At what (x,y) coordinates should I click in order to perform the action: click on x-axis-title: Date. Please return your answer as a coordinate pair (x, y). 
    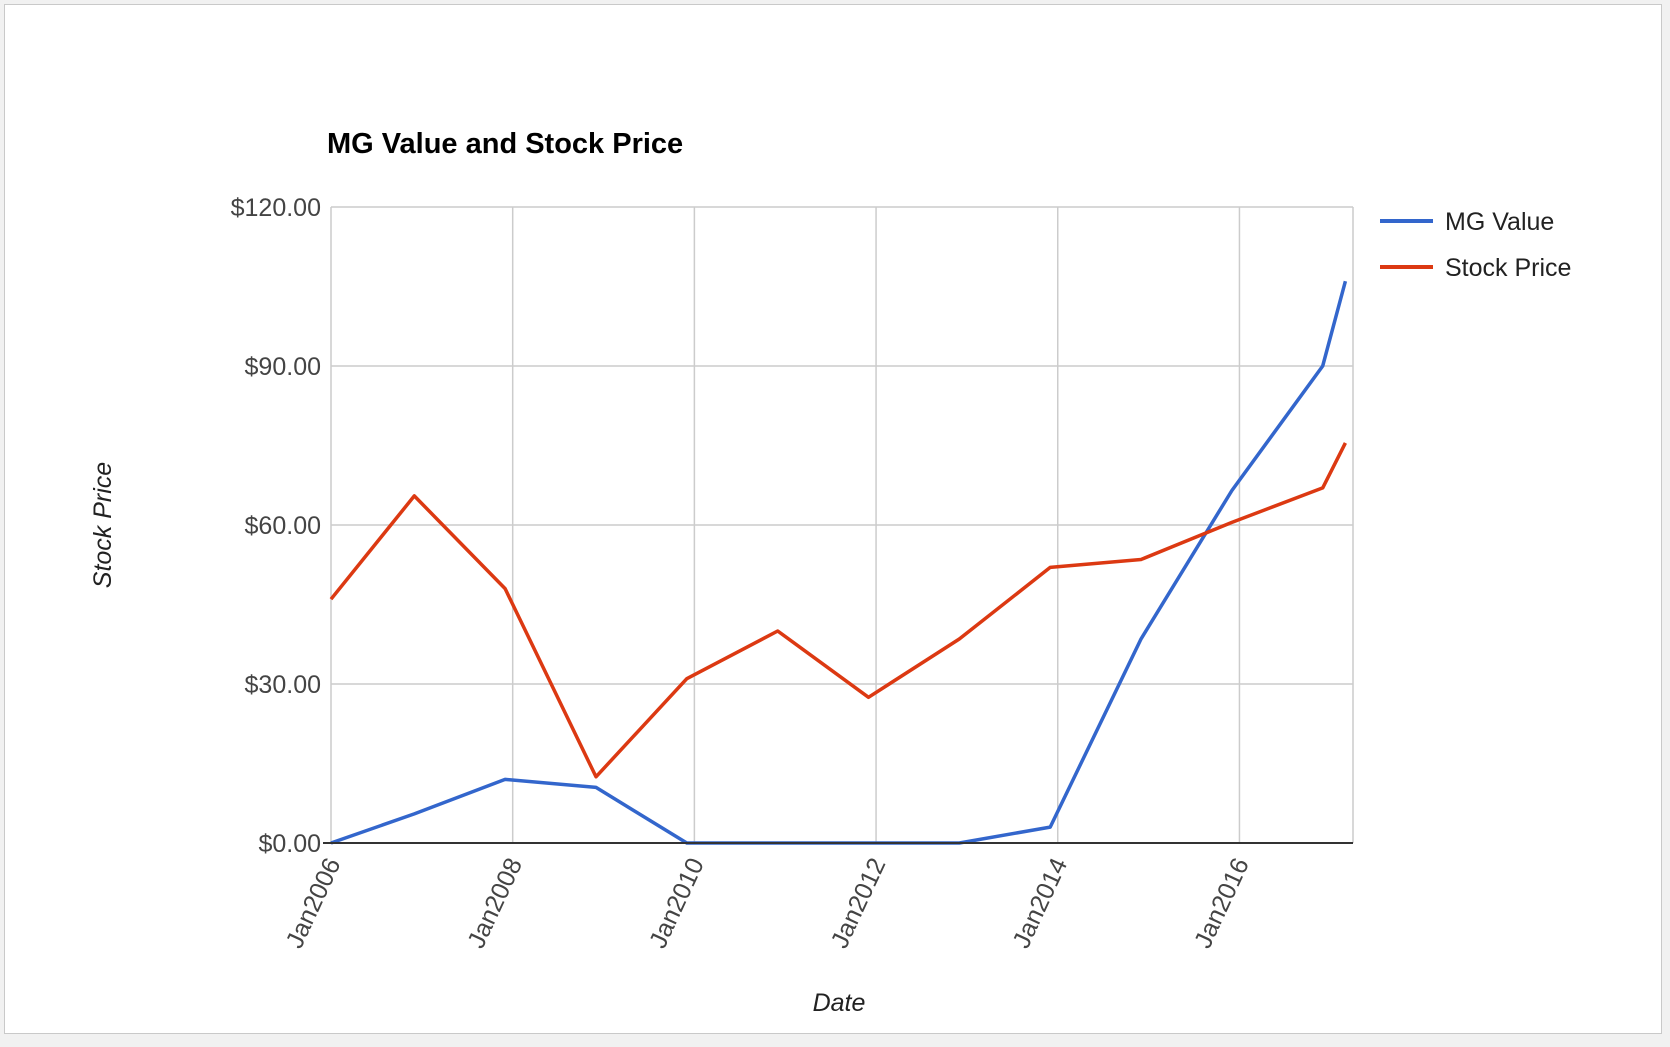
    Looking at the image, I should click on (839, 1003).